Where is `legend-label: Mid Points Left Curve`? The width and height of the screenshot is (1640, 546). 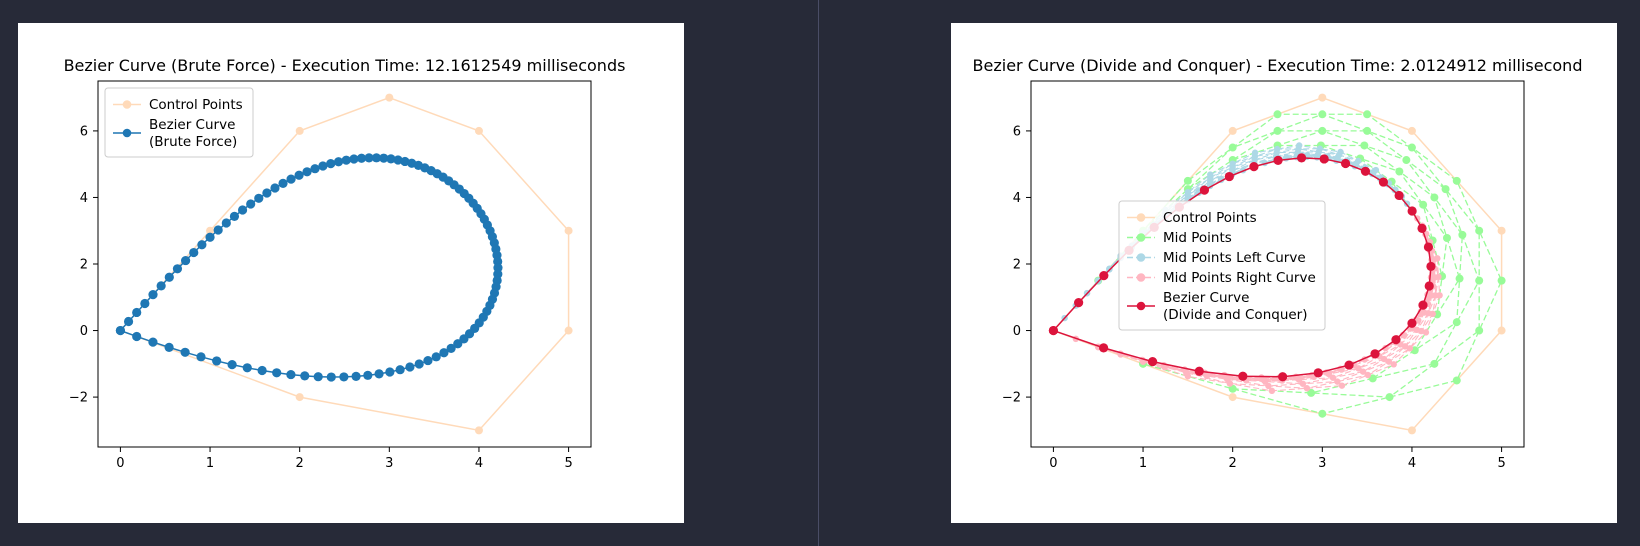
legend-label: Mid Points Left Curve is located at coordinates (1234, 258).